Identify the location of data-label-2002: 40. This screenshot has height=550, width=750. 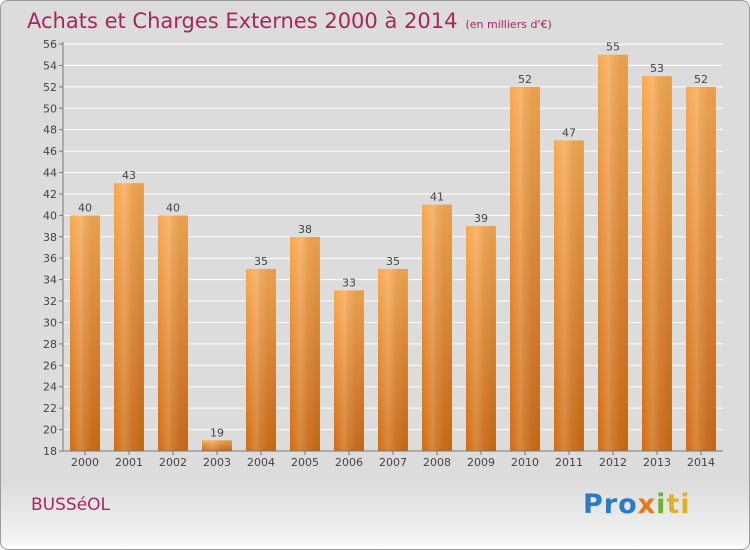
(173, 207).